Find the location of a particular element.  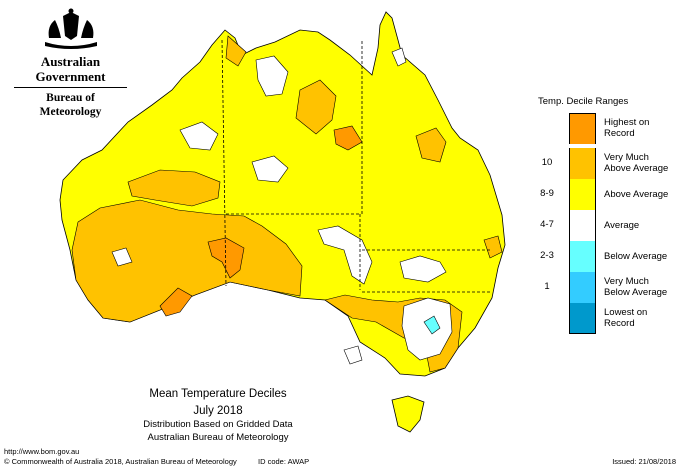

legend-code: 10 is located at coordinates (547, 162).